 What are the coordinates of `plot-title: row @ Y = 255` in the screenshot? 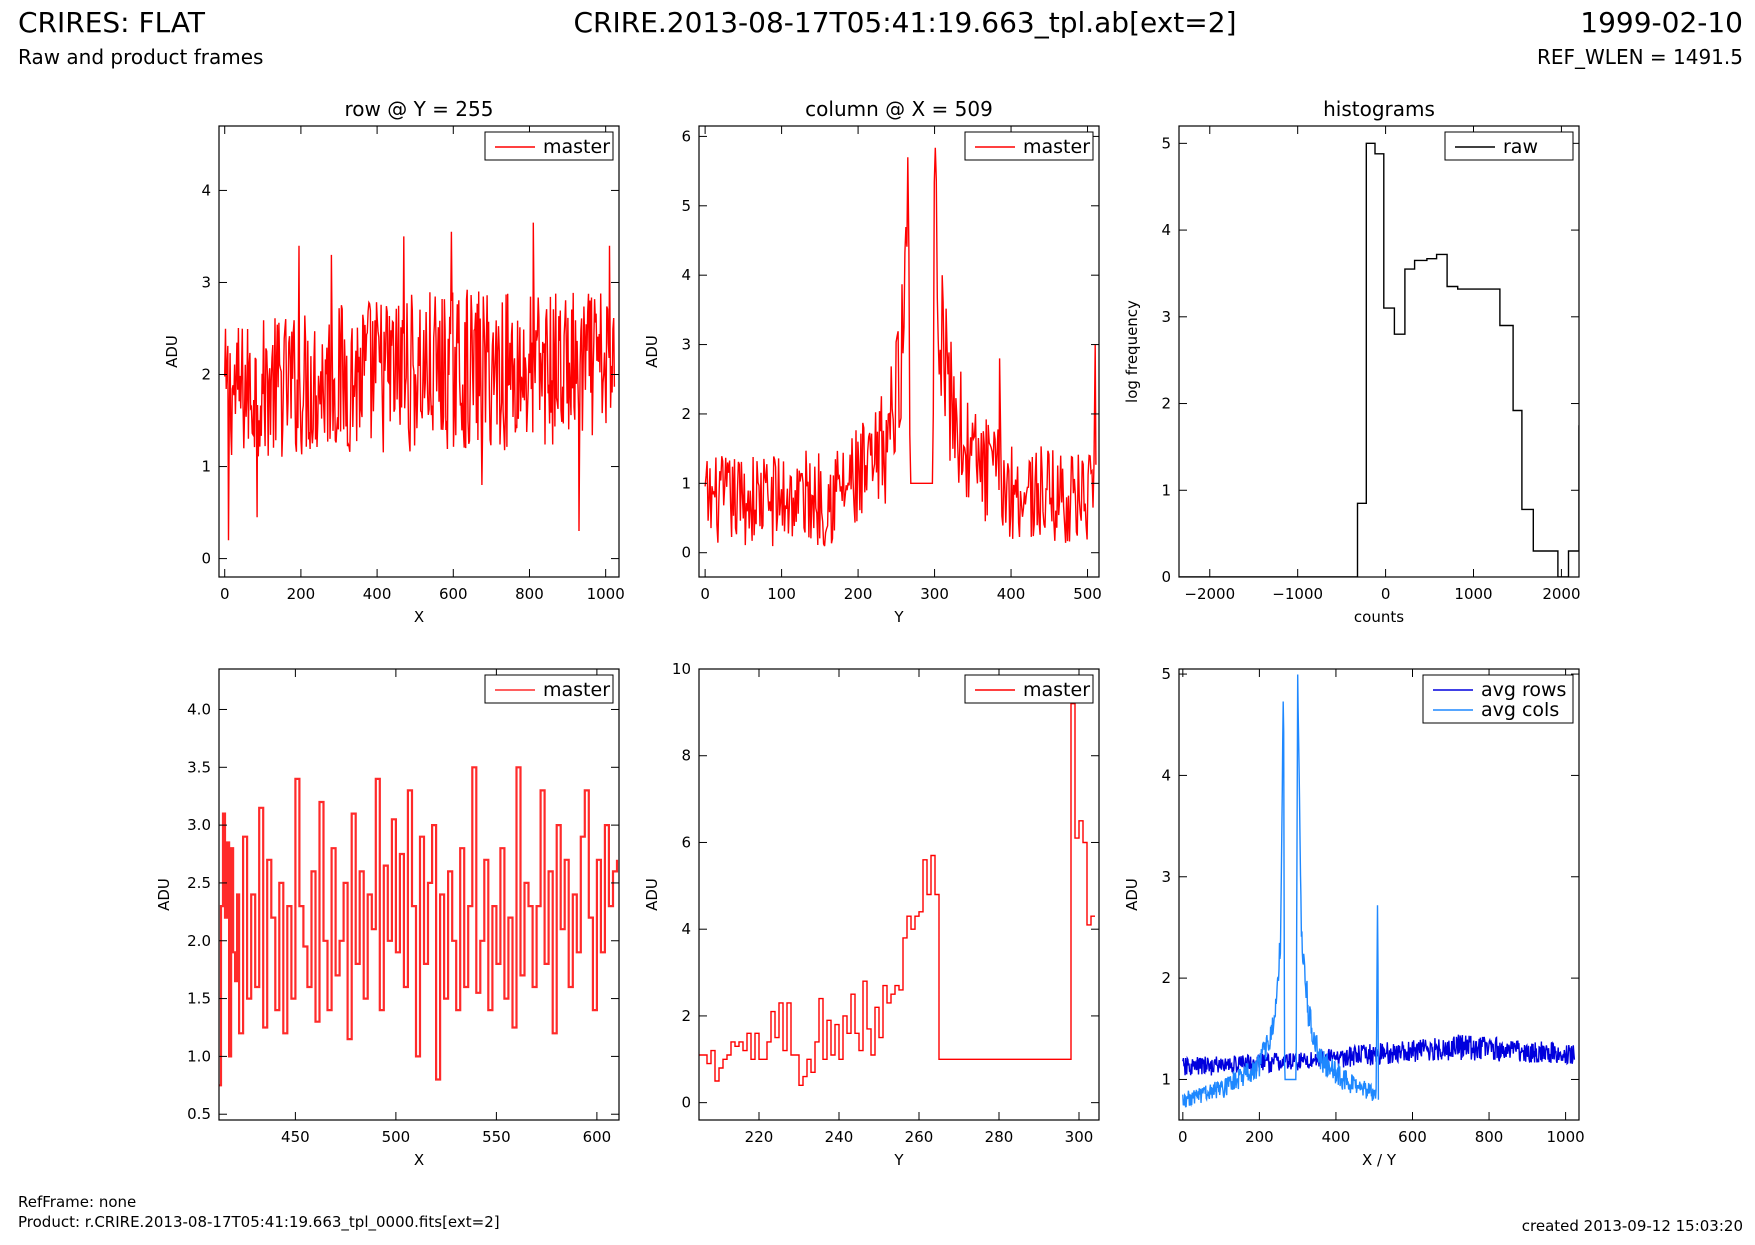 It's located at (419, 109).